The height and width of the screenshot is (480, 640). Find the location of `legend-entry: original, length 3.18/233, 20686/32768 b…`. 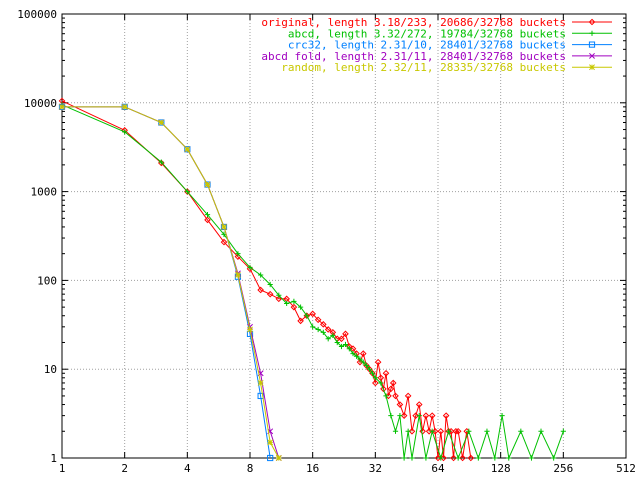

legend-entry: original, length 3.18/233, 20686/32768 b… is located at coordinates (436, 22).